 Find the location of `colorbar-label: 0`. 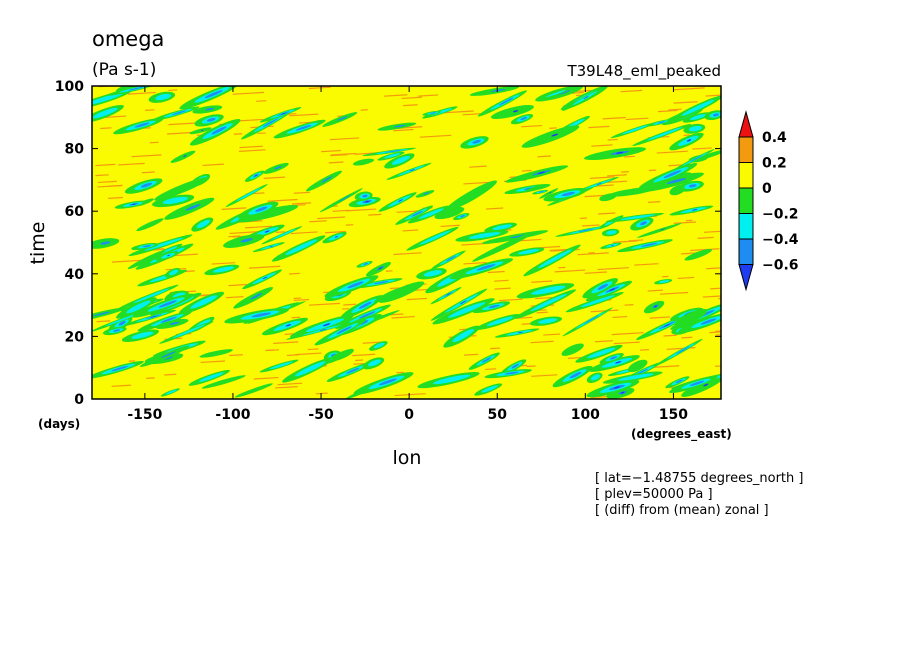

colorbar-label: 0 is located at coordinates (767, 189).